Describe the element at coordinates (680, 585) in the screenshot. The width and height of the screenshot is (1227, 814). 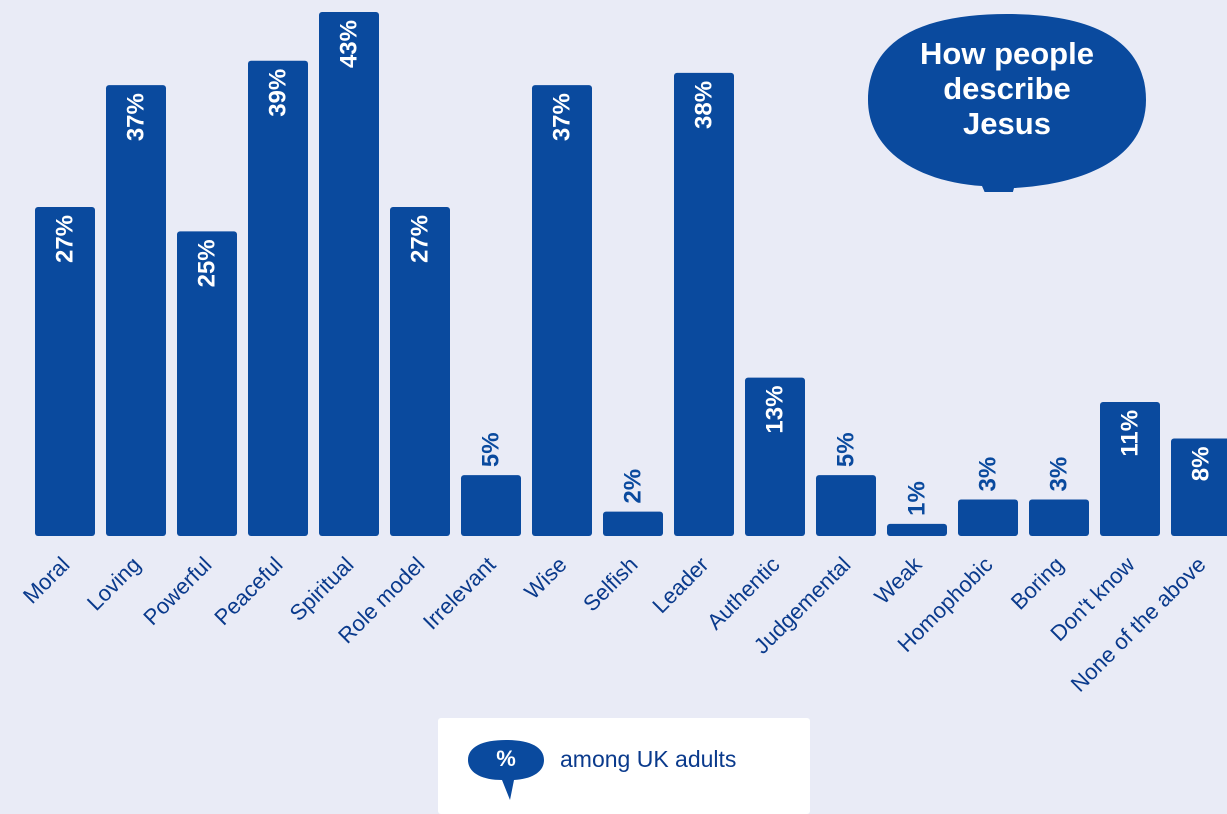
I see `category-label: Leader` at that location.